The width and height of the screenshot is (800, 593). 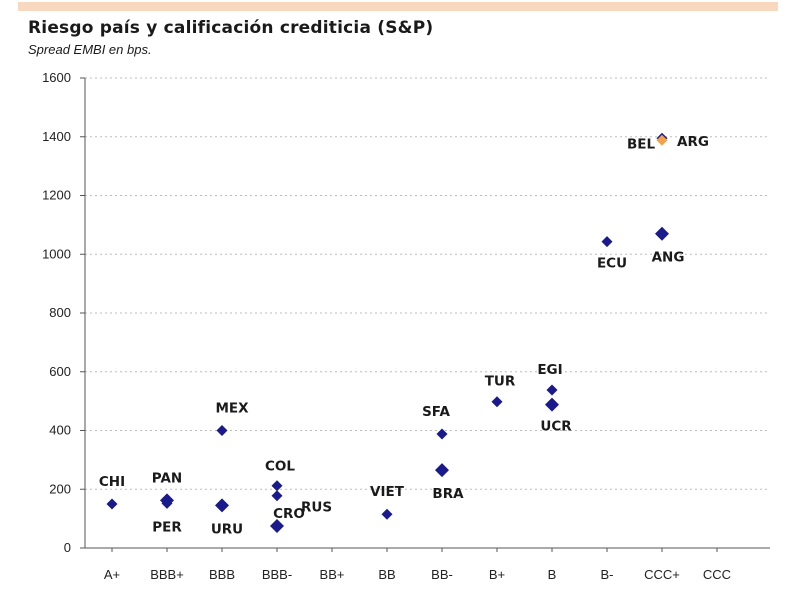 What do you see at coordinates (549, 370) in the screenshot?
I see `data-label-egi: EGI` at bounding box center [549, 370].